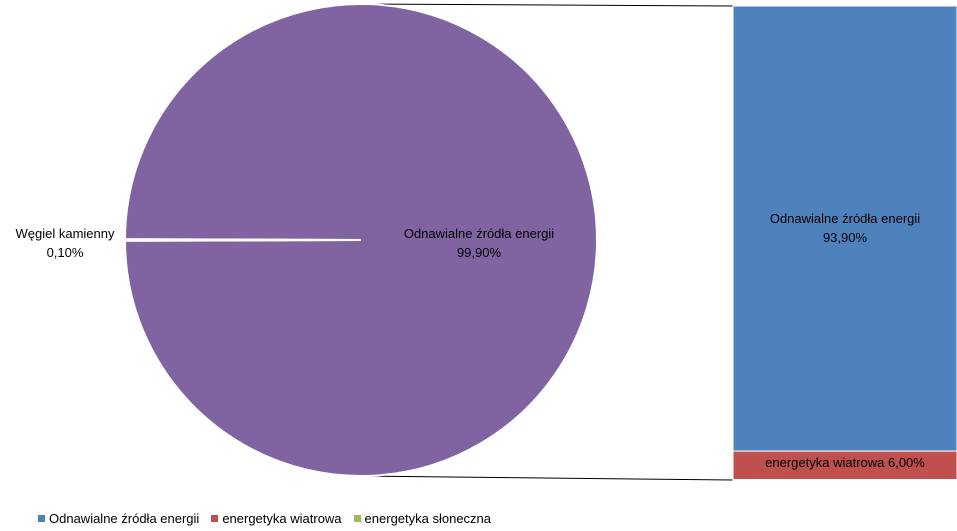 The height and width of the screenshot is (531, 957). Describe the element at coordinates (242, 240) in the screenshot. I see `pie-slice-coal` at that location.